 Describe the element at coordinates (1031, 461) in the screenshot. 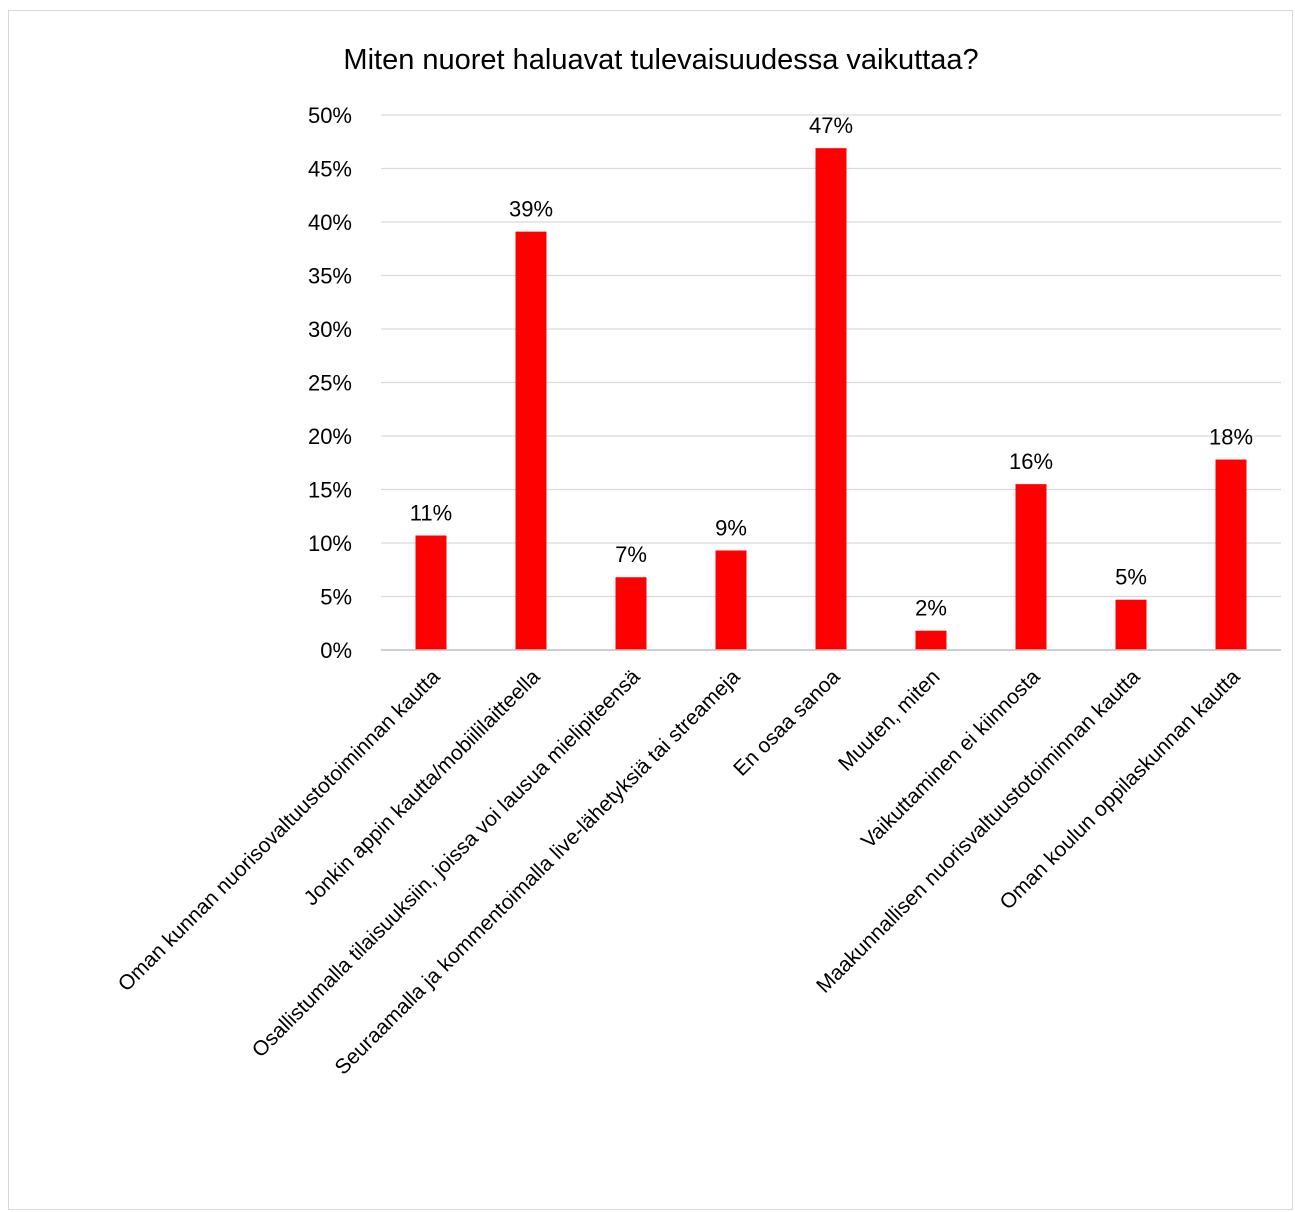

I see `data-label: 16%` at that location.